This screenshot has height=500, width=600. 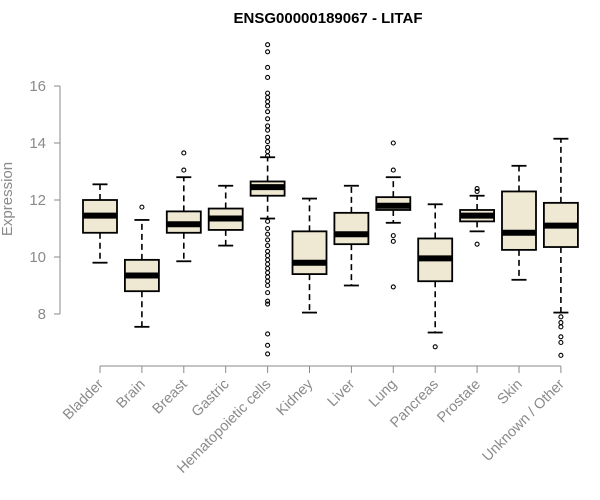 What do you see at coordinates (142, 266) in the screenshot?
I see `box-brain` at bounding box center [142, 266].